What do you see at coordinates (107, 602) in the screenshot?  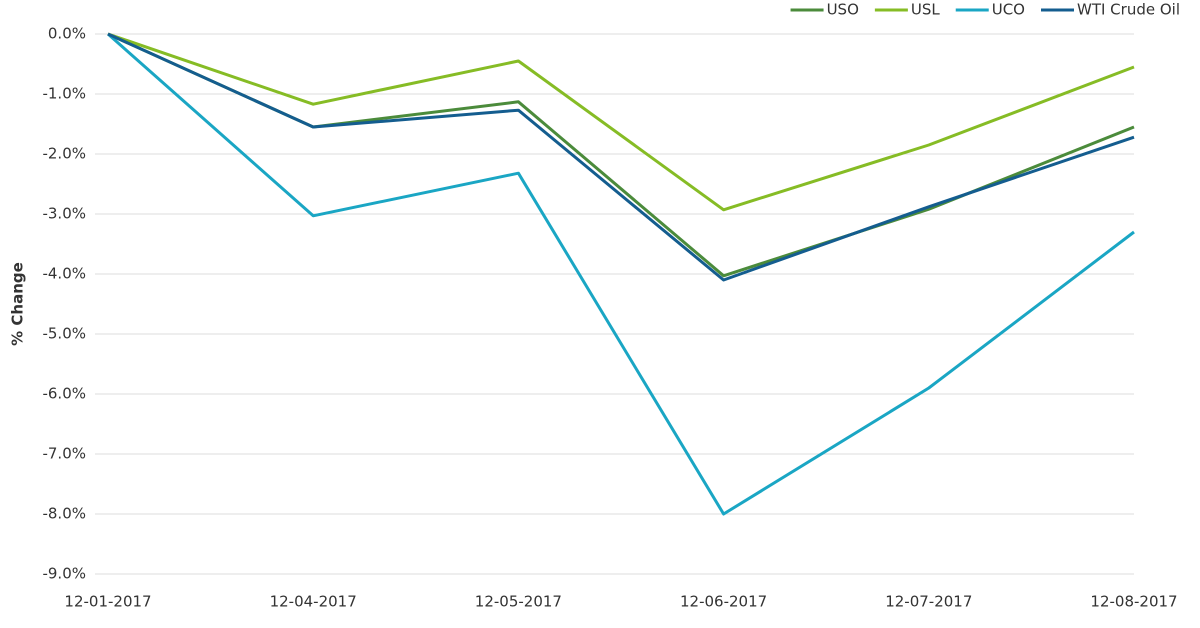 I see `x-tick-label: 12-01-2017` at bounding box center [107, 602].